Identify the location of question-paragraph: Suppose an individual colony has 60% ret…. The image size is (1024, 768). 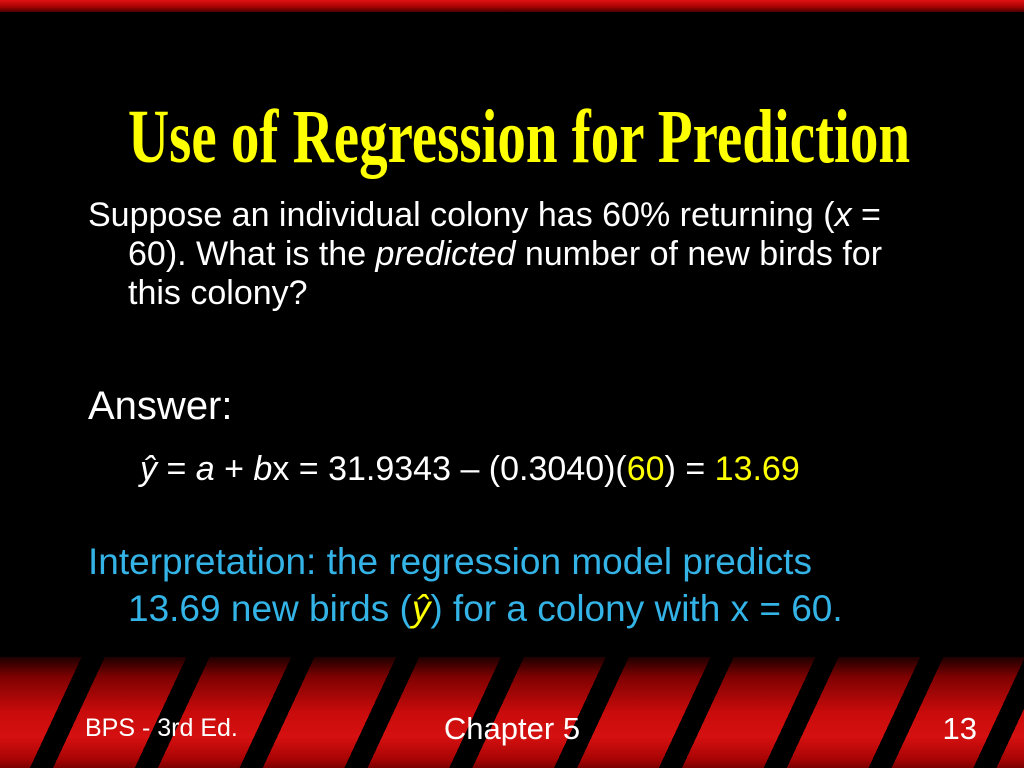
(528, 254).